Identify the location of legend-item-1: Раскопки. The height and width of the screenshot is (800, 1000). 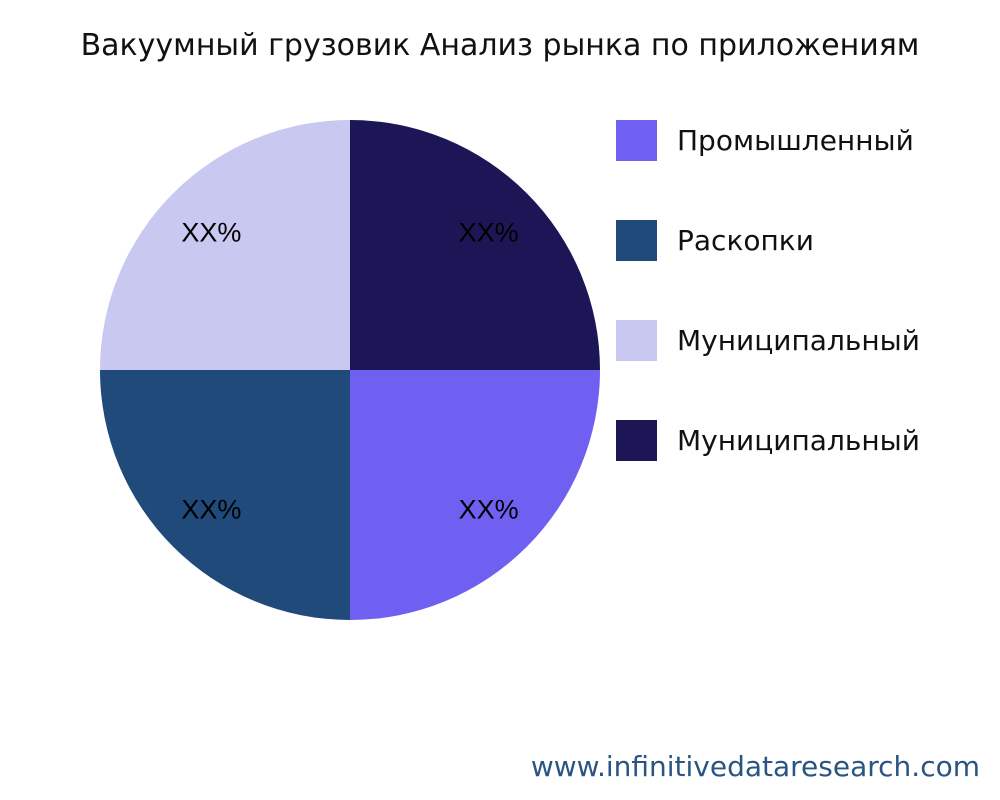
(715, 240).